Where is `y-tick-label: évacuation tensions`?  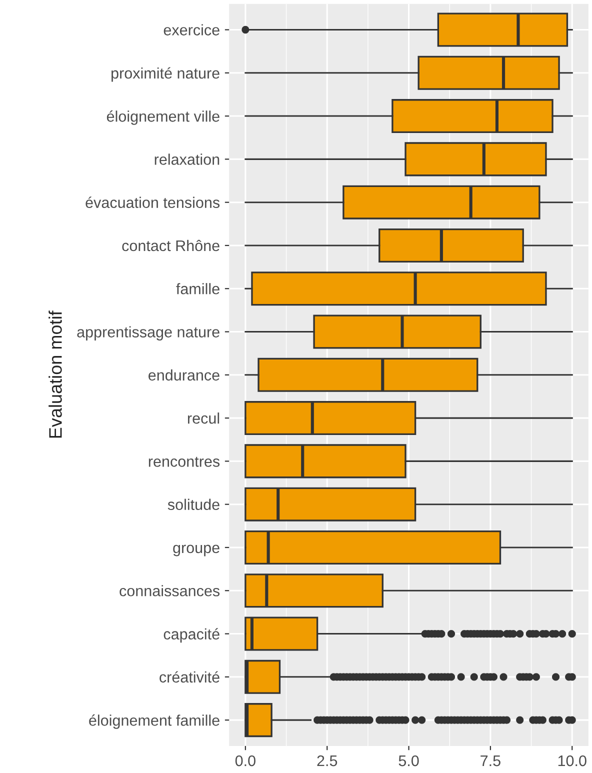 y-tick-label: évacuation tensions is located at coordinates (153, 202).